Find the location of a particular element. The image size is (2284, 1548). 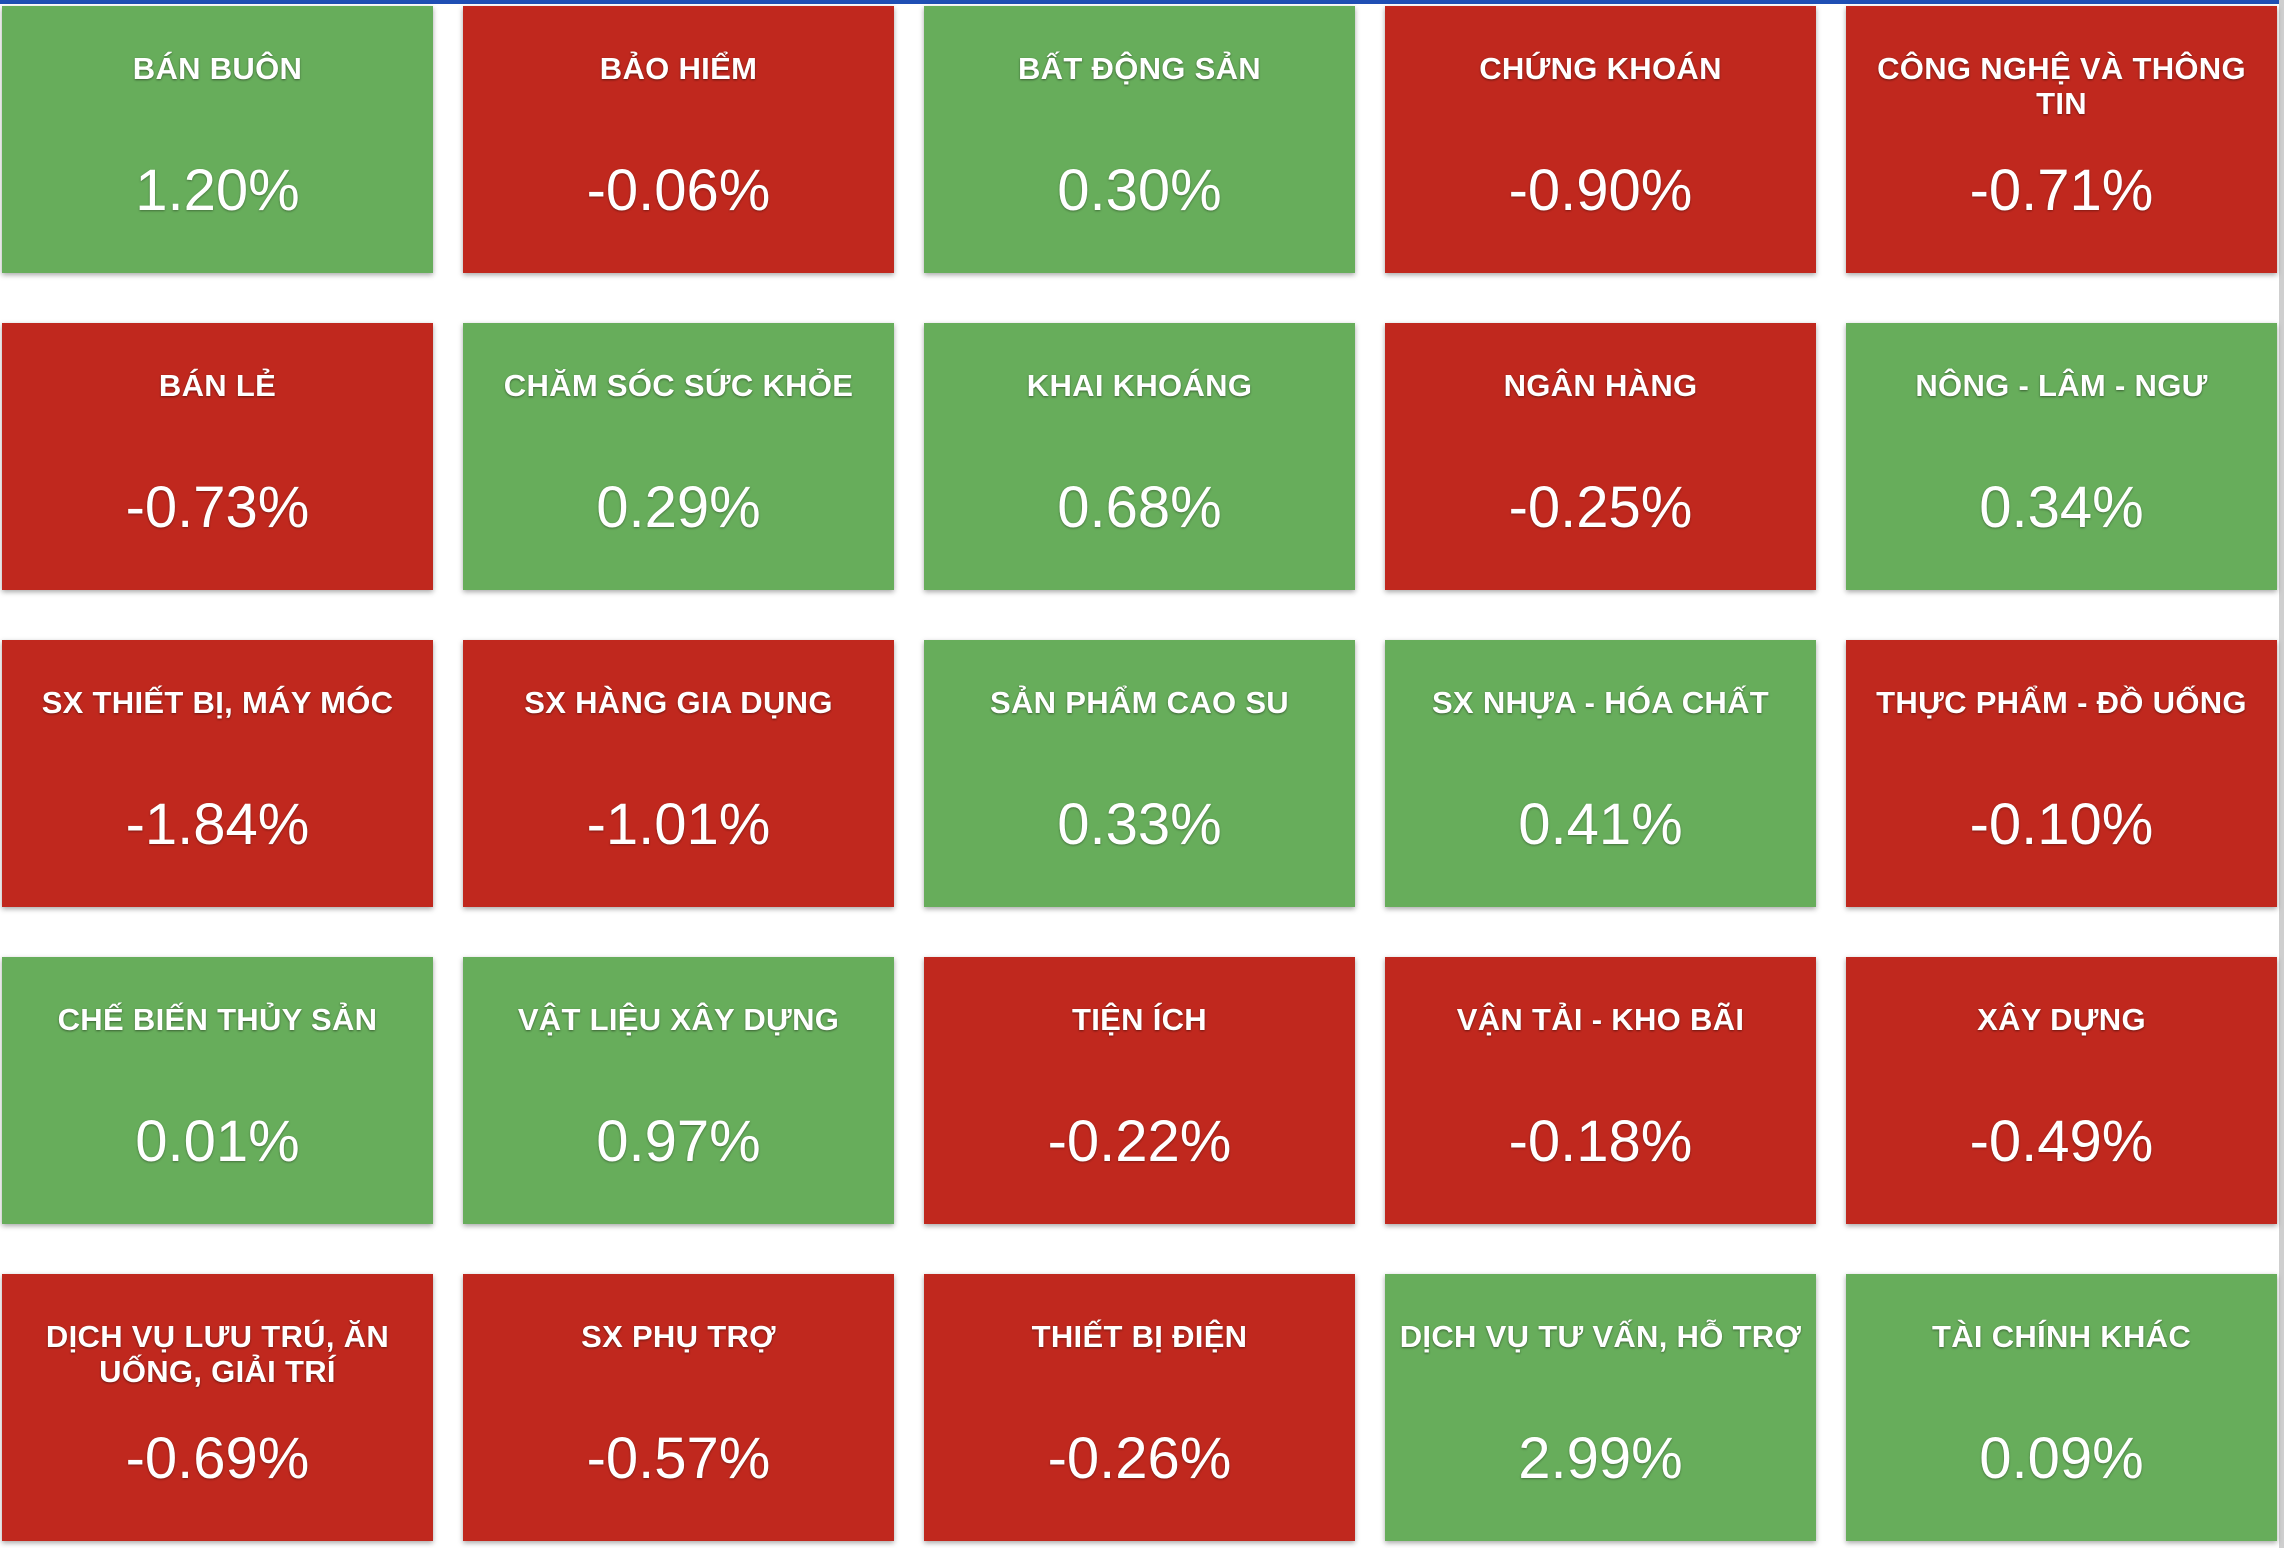

sector-name: BÁN LẺ is located at coordinates (217, 385).